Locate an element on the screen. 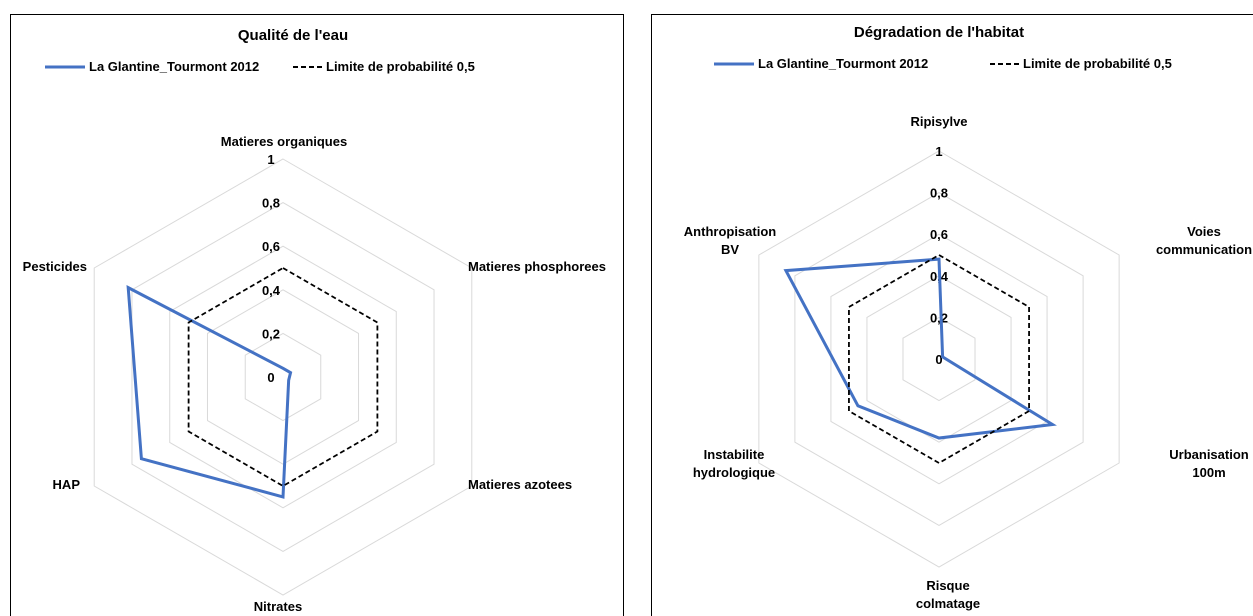 This screenshot has height=616, width=1253. axis-label-anthropisation-bv: Anthropisation BV is located at coordinates (730, 240).